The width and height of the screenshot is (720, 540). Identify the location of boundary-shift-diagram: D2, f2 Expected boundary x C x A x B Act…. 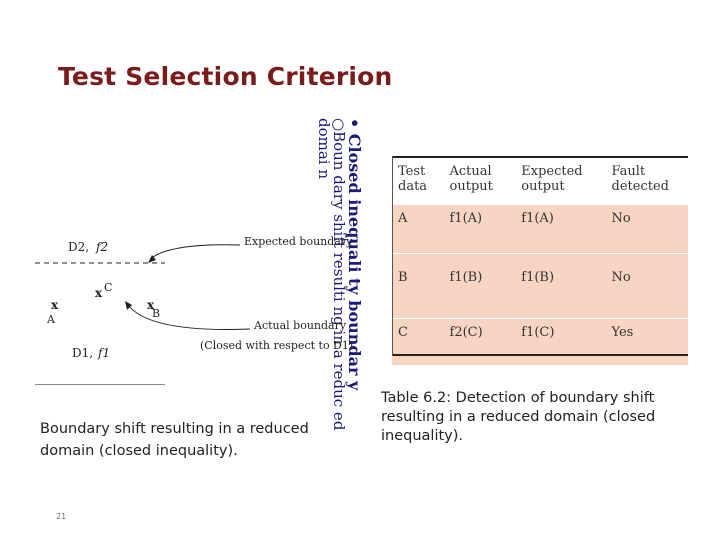
(194, 297).